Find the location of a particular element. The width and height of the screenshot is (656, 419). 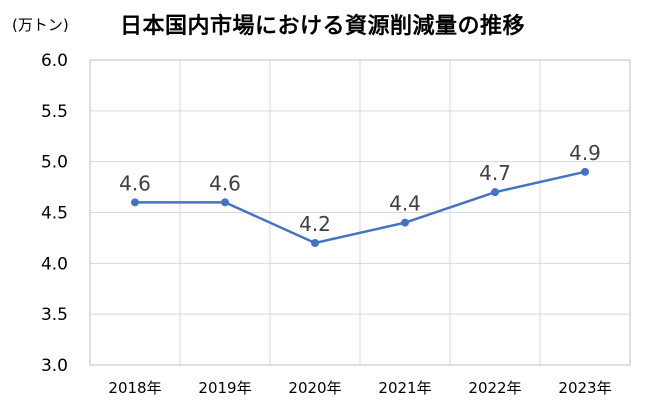

chart-title: 日本国内市場における資源削減量の推移 is located at coordinates (323, 26).